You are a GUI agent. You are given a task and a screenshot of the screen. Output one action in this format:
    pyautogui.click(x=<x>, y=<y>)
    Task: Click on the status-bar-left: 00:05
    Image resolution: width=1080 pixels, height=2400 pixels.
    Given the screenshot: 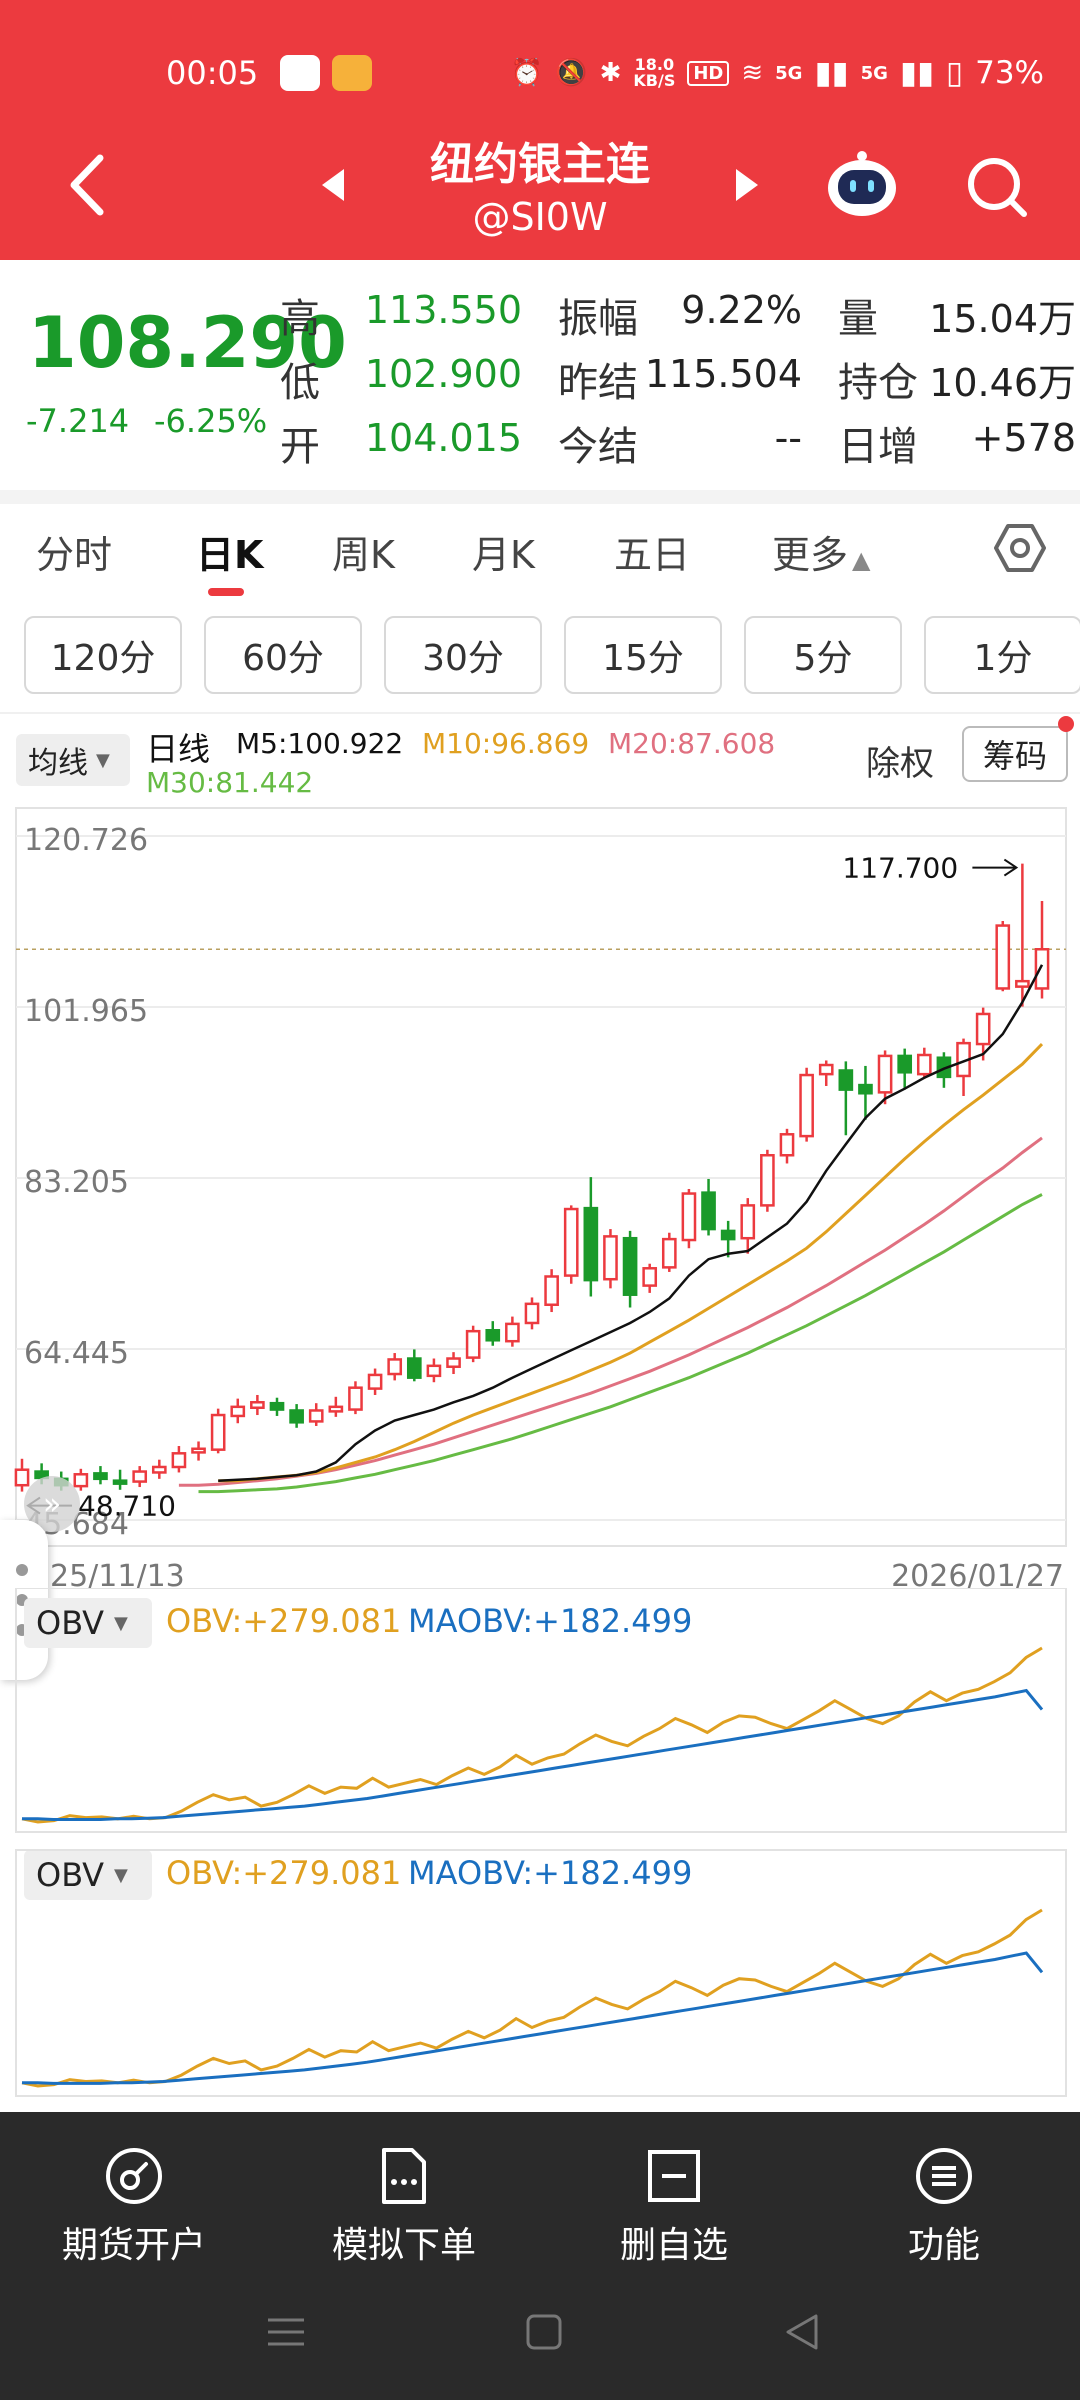 What is the action you would take?
    pyautogui.click(x=269, y=73)
    